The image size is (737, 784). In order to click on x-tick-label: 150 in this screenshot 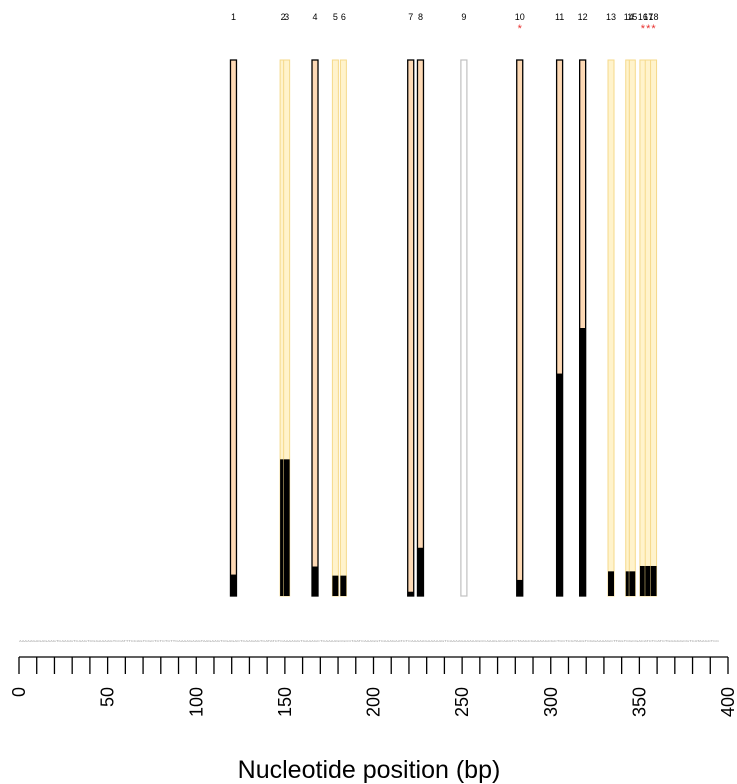, I will do `click(285, 702)`.